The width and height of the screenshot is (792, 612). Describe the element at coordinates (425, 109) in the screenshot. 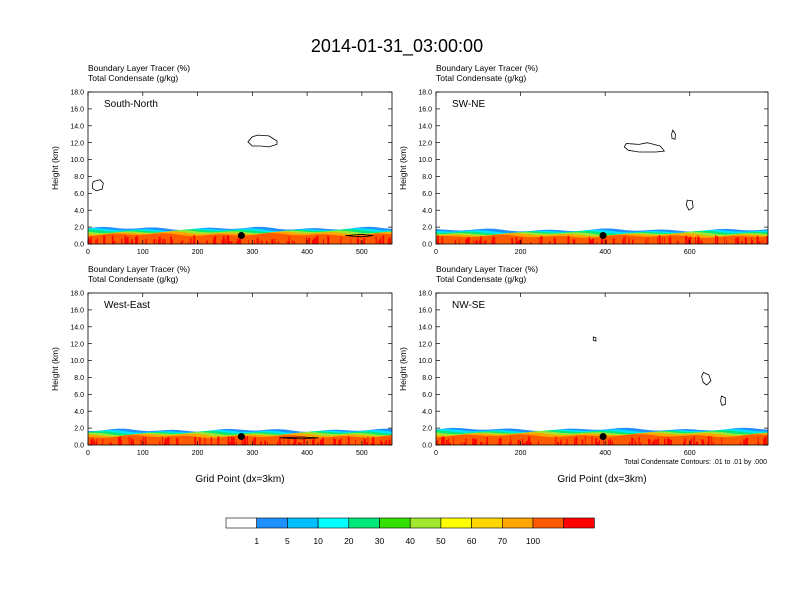

I see `y-tick-label: 16.0` at that location.